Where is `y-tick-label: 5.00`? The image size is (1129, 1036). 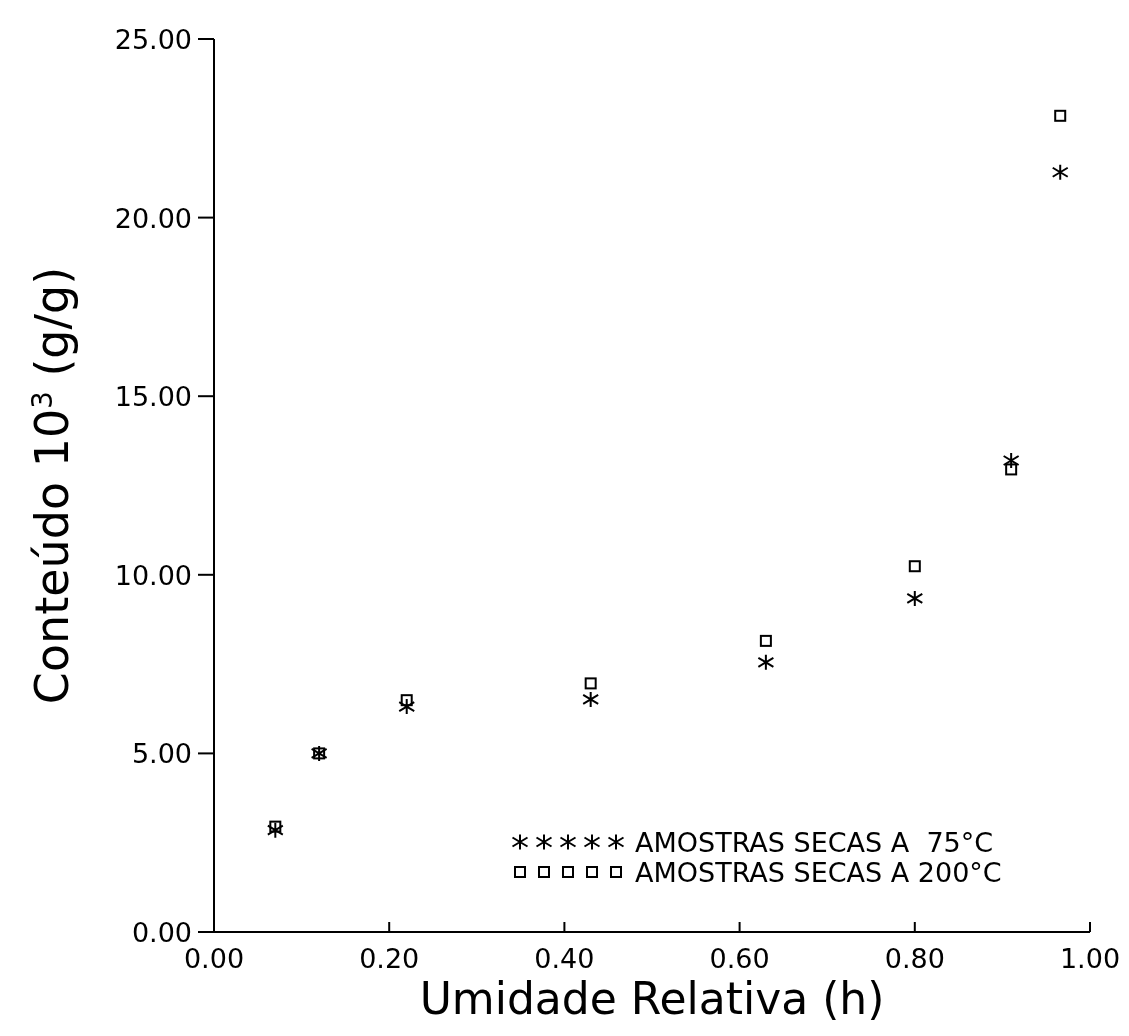 y-tick-label: 5.00 is located at coordinates (161, 754).